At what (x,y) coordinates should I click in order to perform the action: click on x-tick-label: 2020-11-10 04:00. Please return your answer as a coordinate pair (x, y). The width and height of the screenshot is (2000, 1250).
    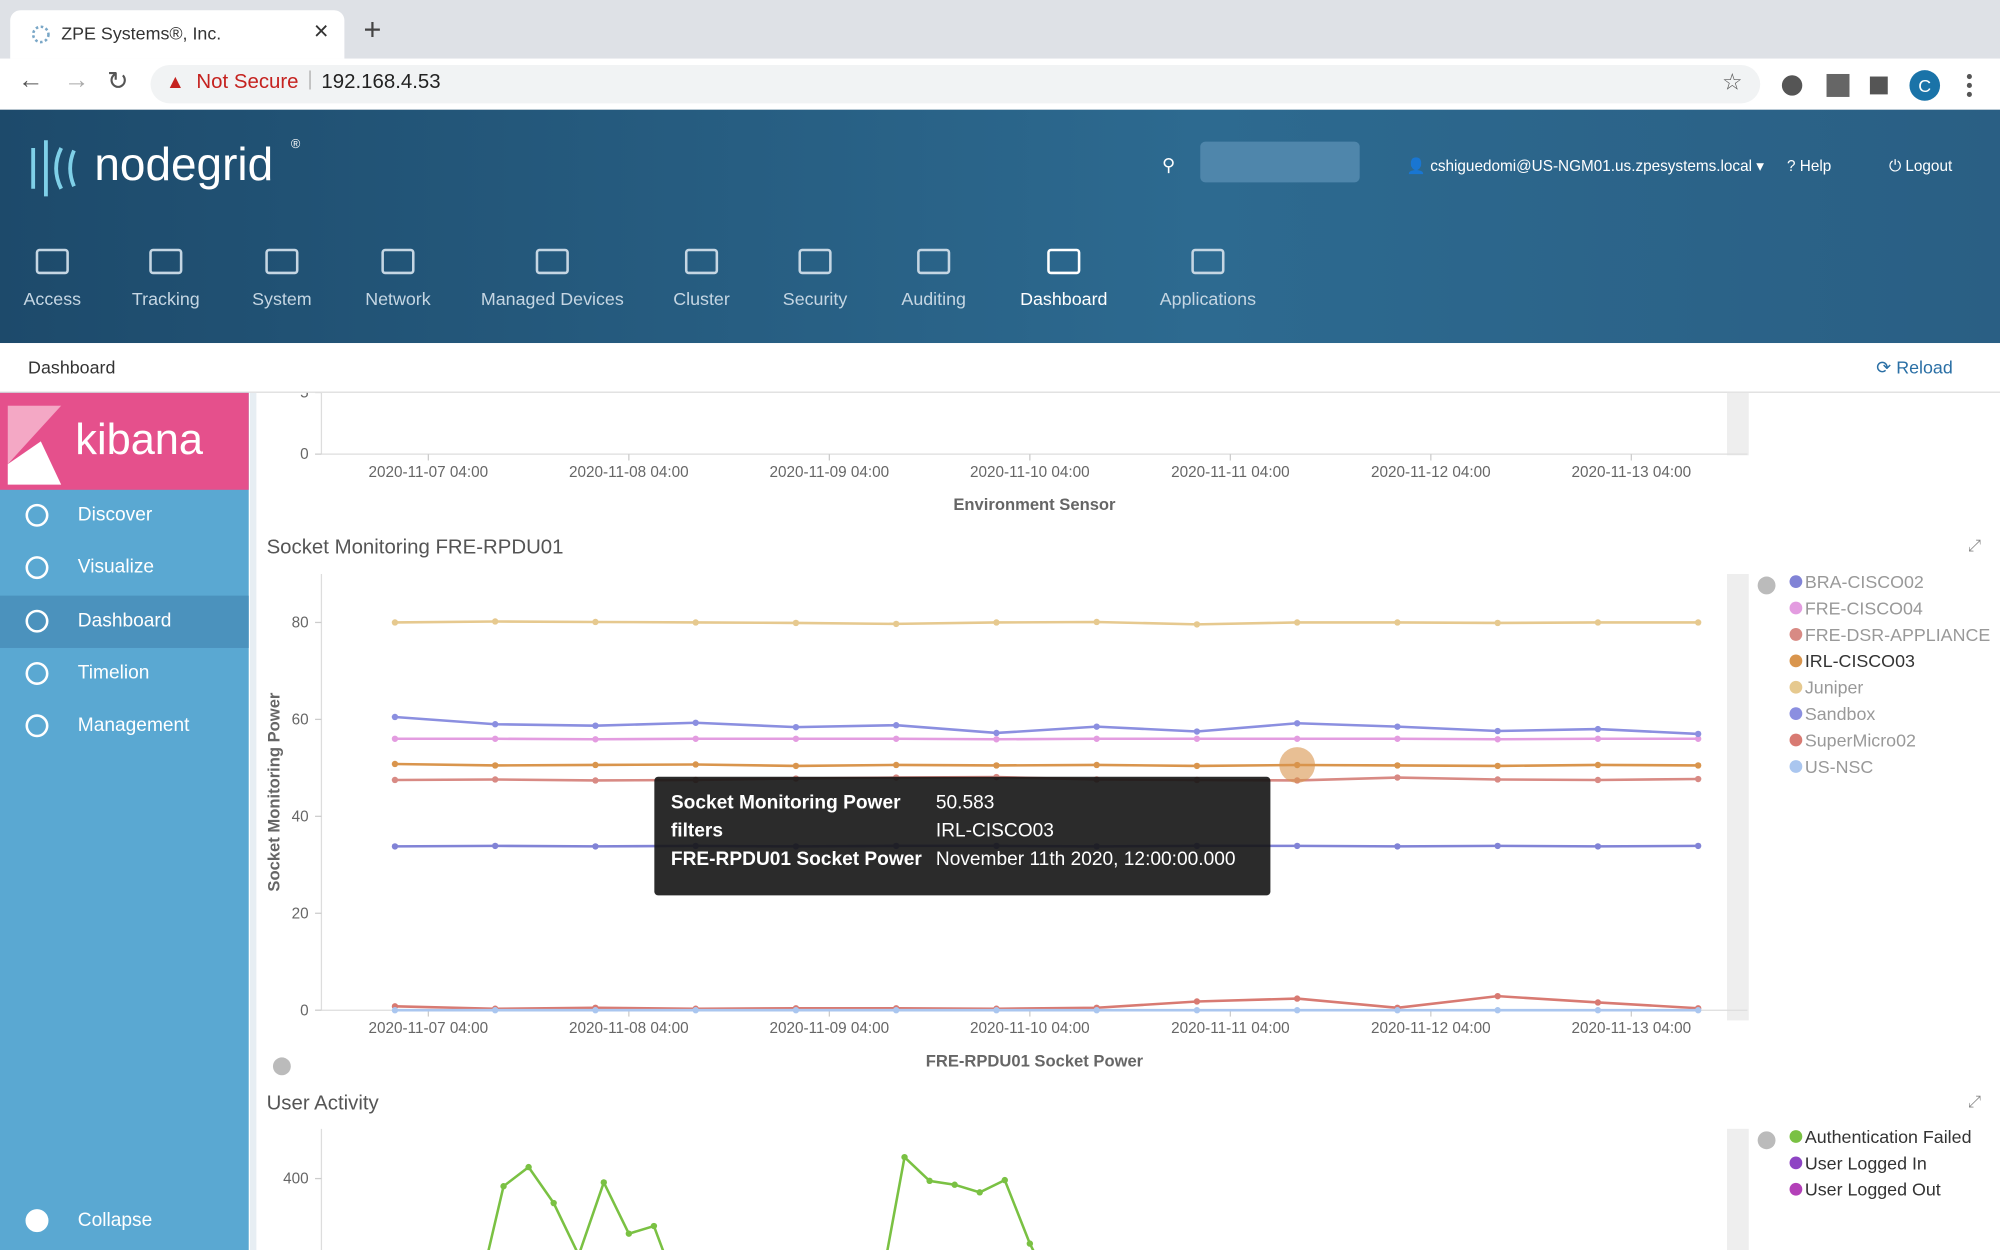
    Looking at the image, I should click on (1030, 1028).